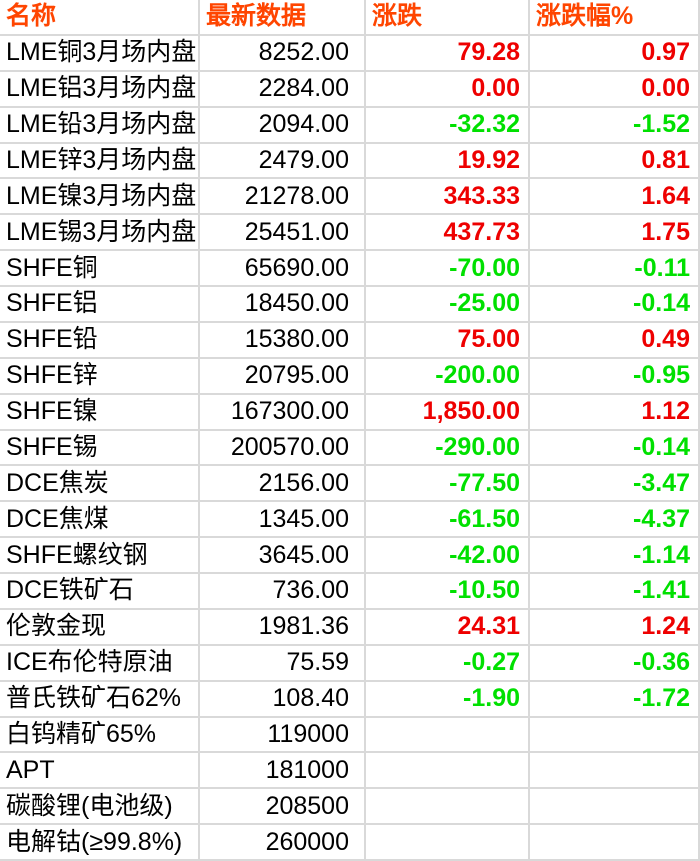 Image resolution: width=700 pixels, height=861 pixels. Describe the element at coordinates (283, 269) in the screenshot. I see `latest-value-cell: 65690.00` at that location.